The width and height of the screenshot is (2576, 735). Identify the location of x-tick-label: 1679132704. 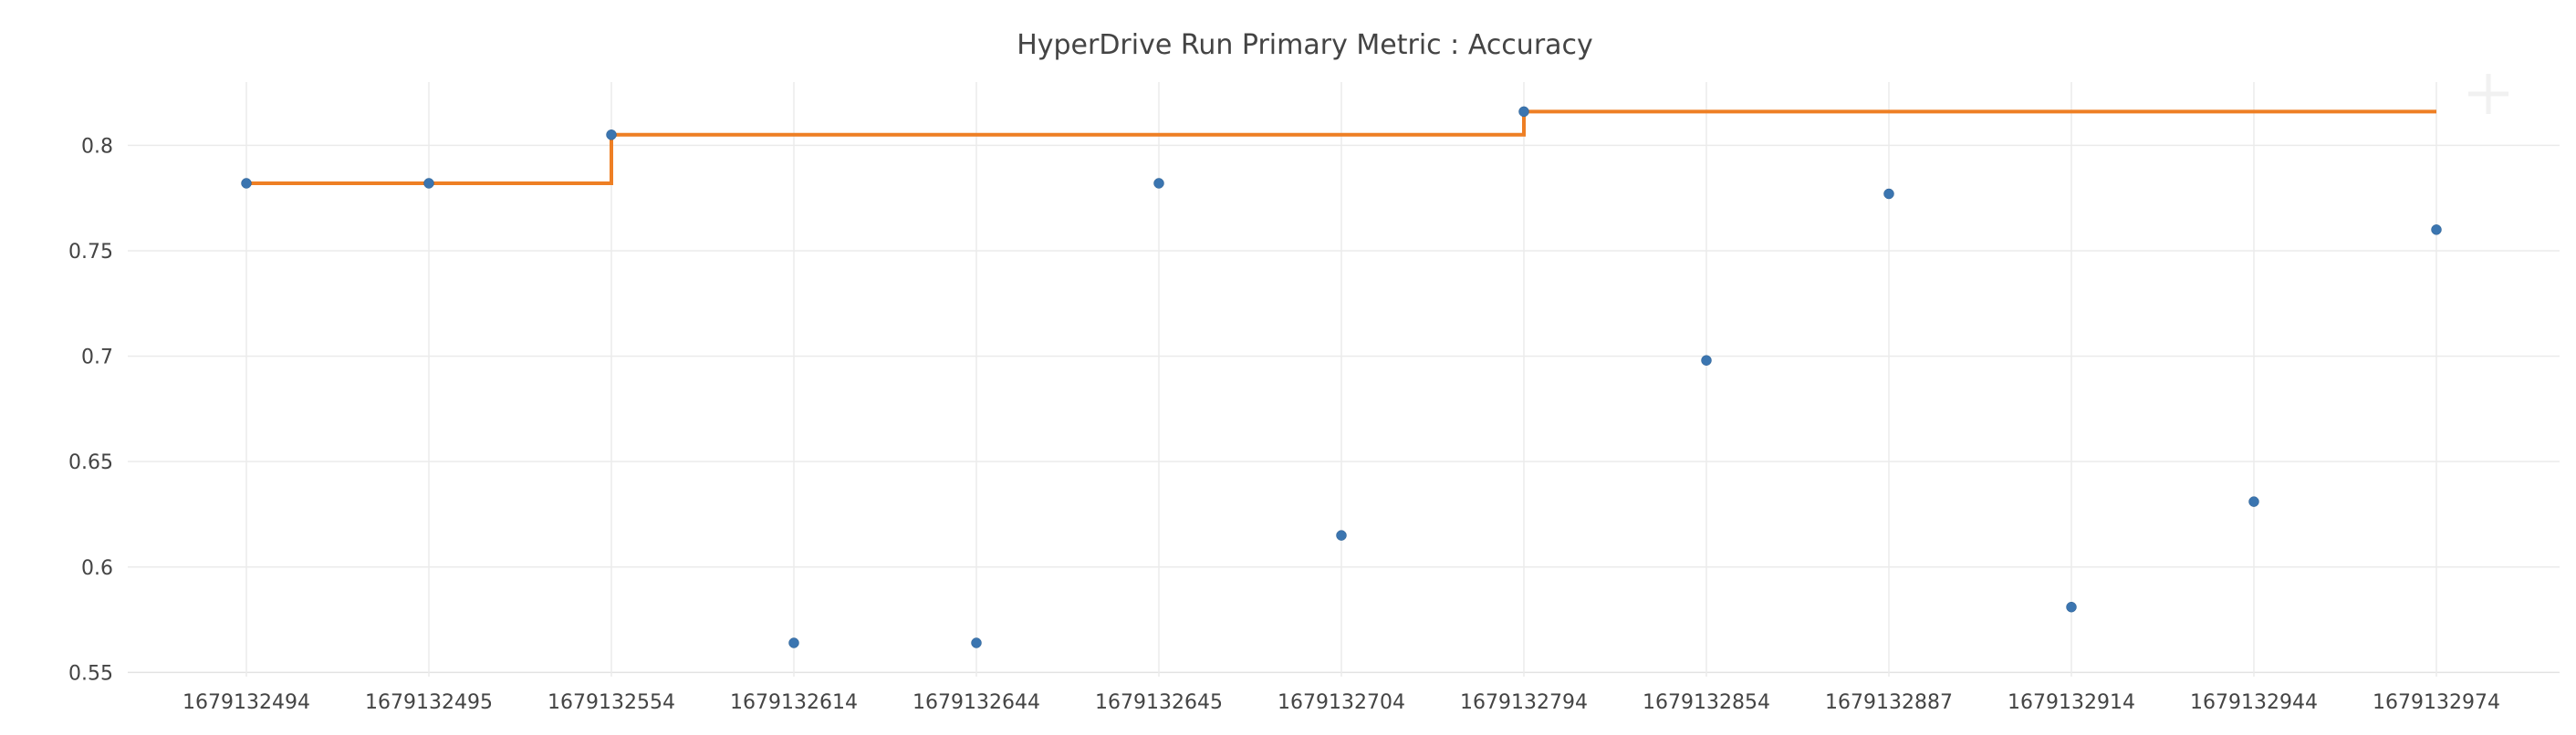
(1341, 702).